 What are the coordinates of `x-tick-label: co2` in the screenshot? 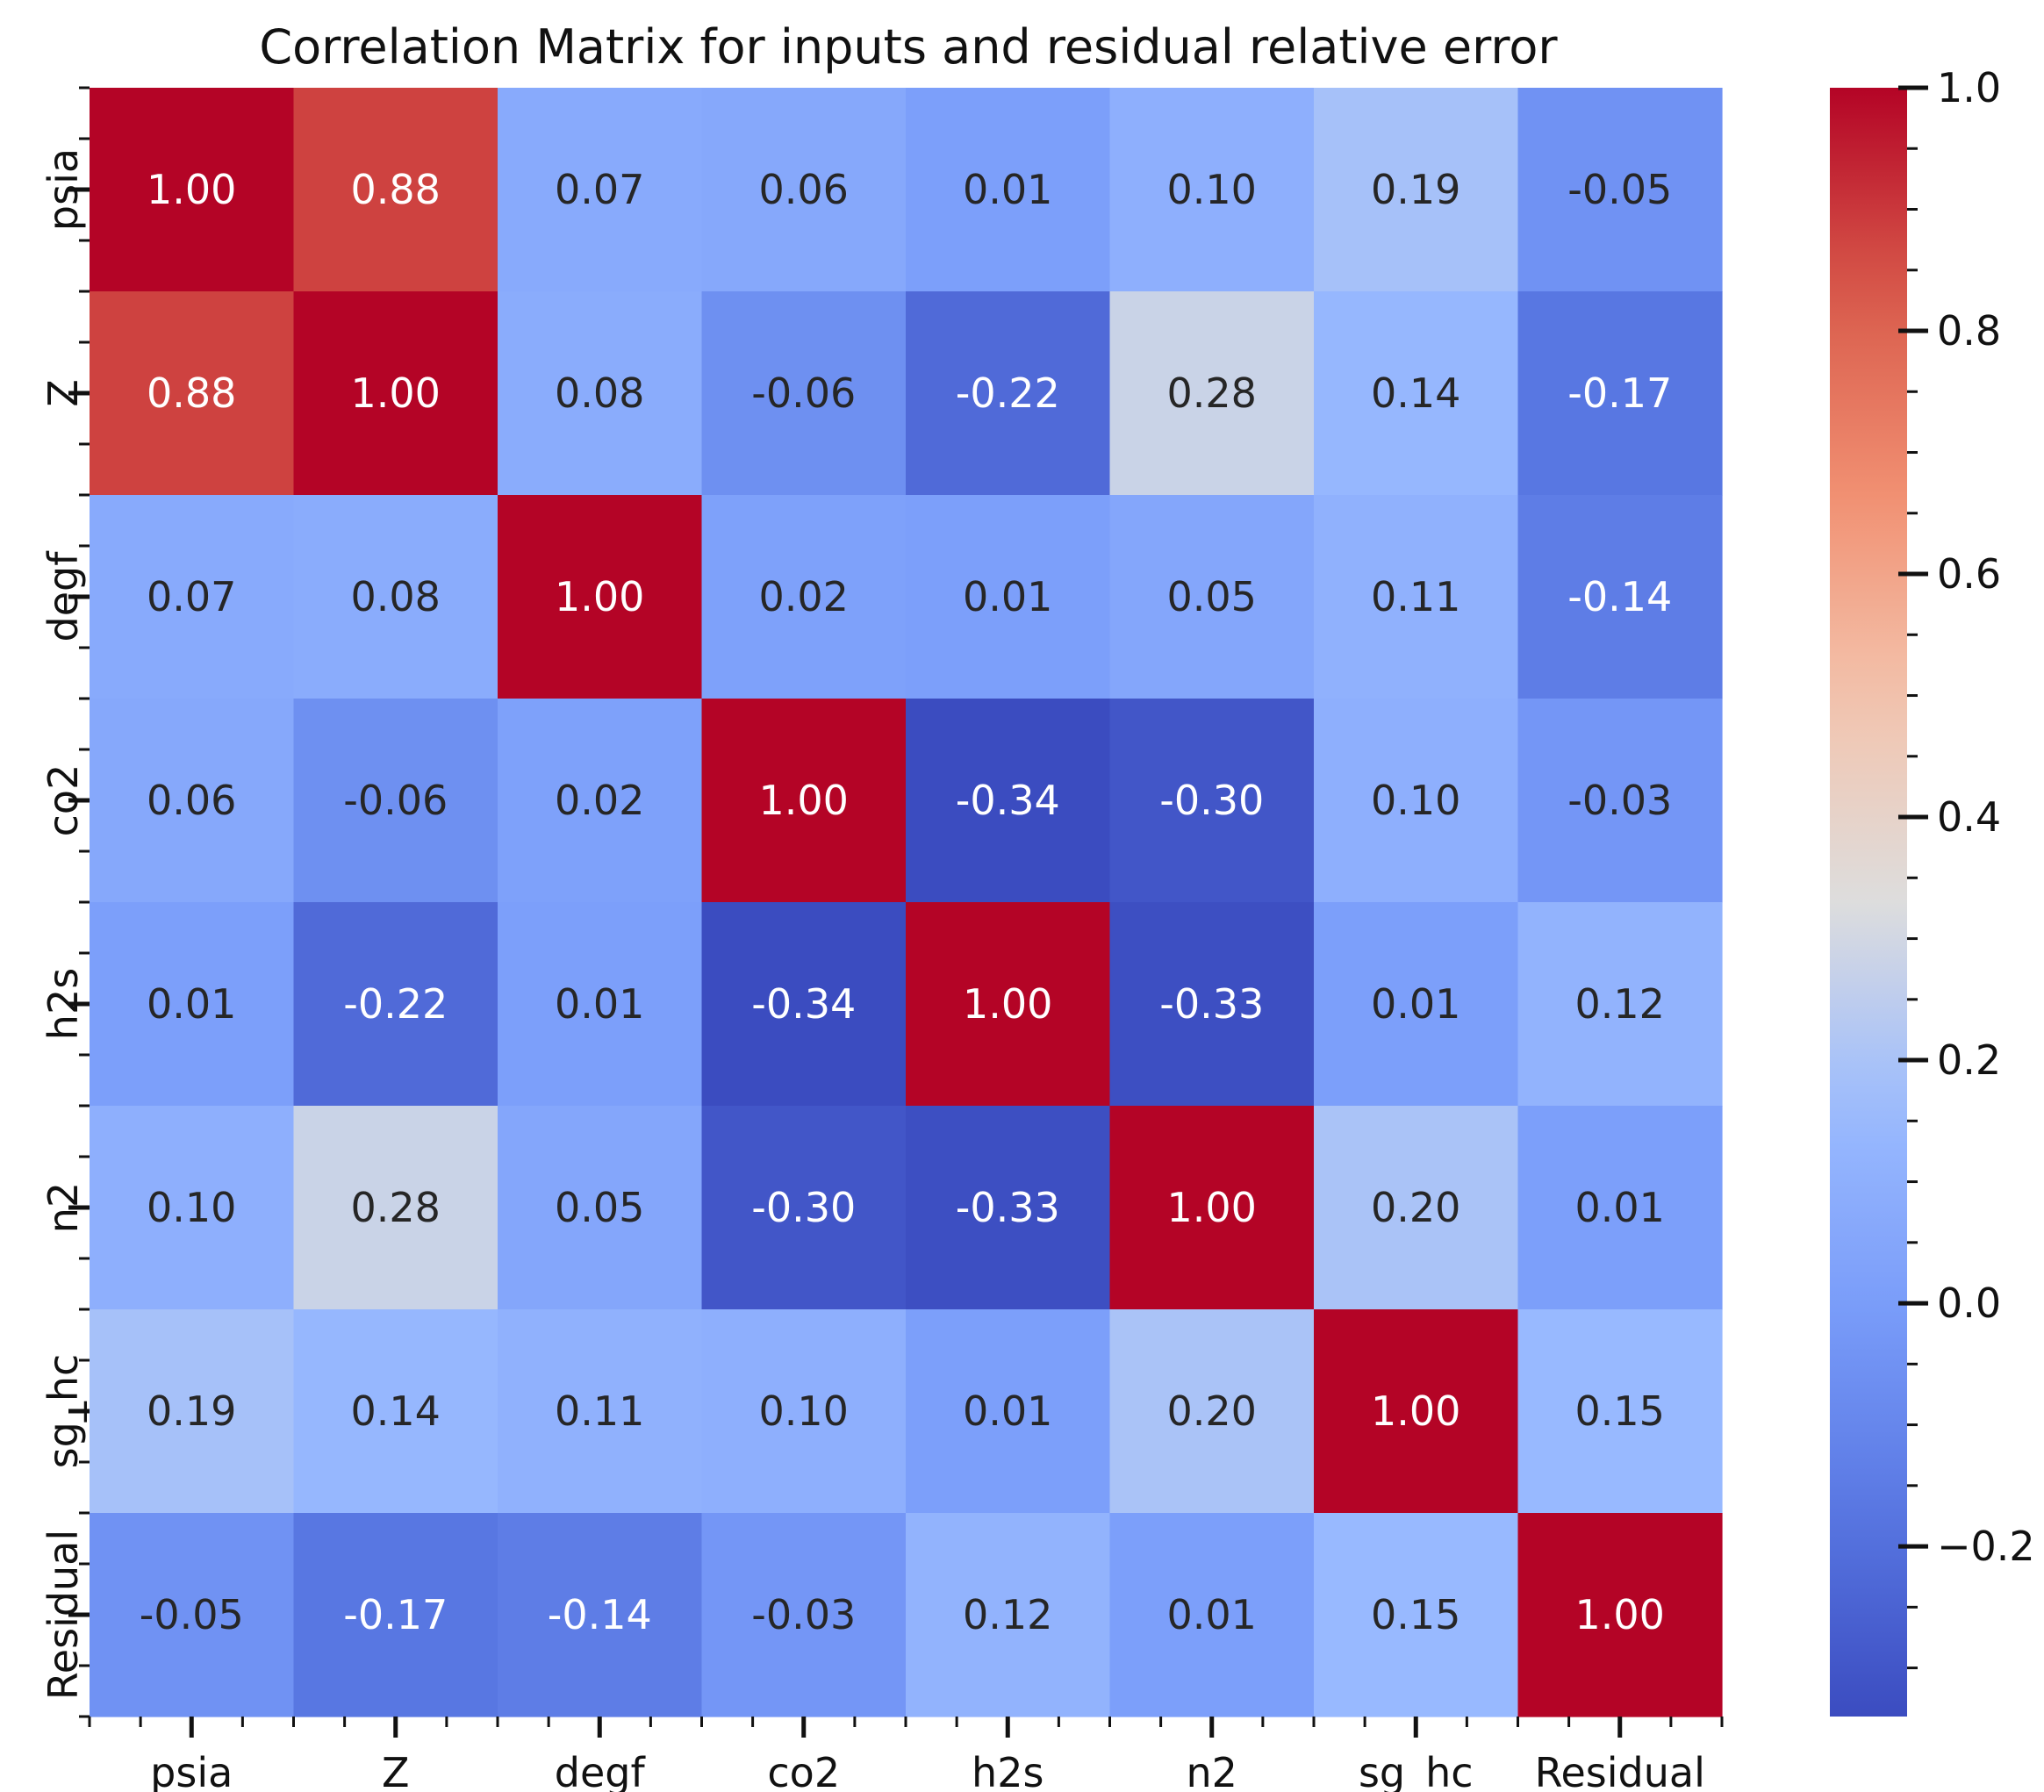 It's located at (804, 1771).